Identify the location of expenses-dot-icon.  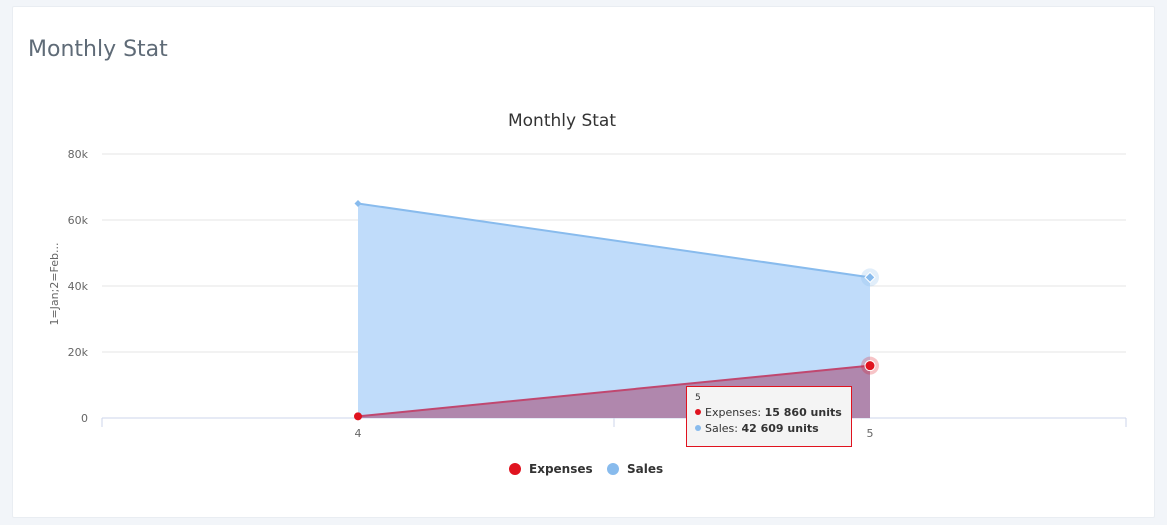
(698, 412).